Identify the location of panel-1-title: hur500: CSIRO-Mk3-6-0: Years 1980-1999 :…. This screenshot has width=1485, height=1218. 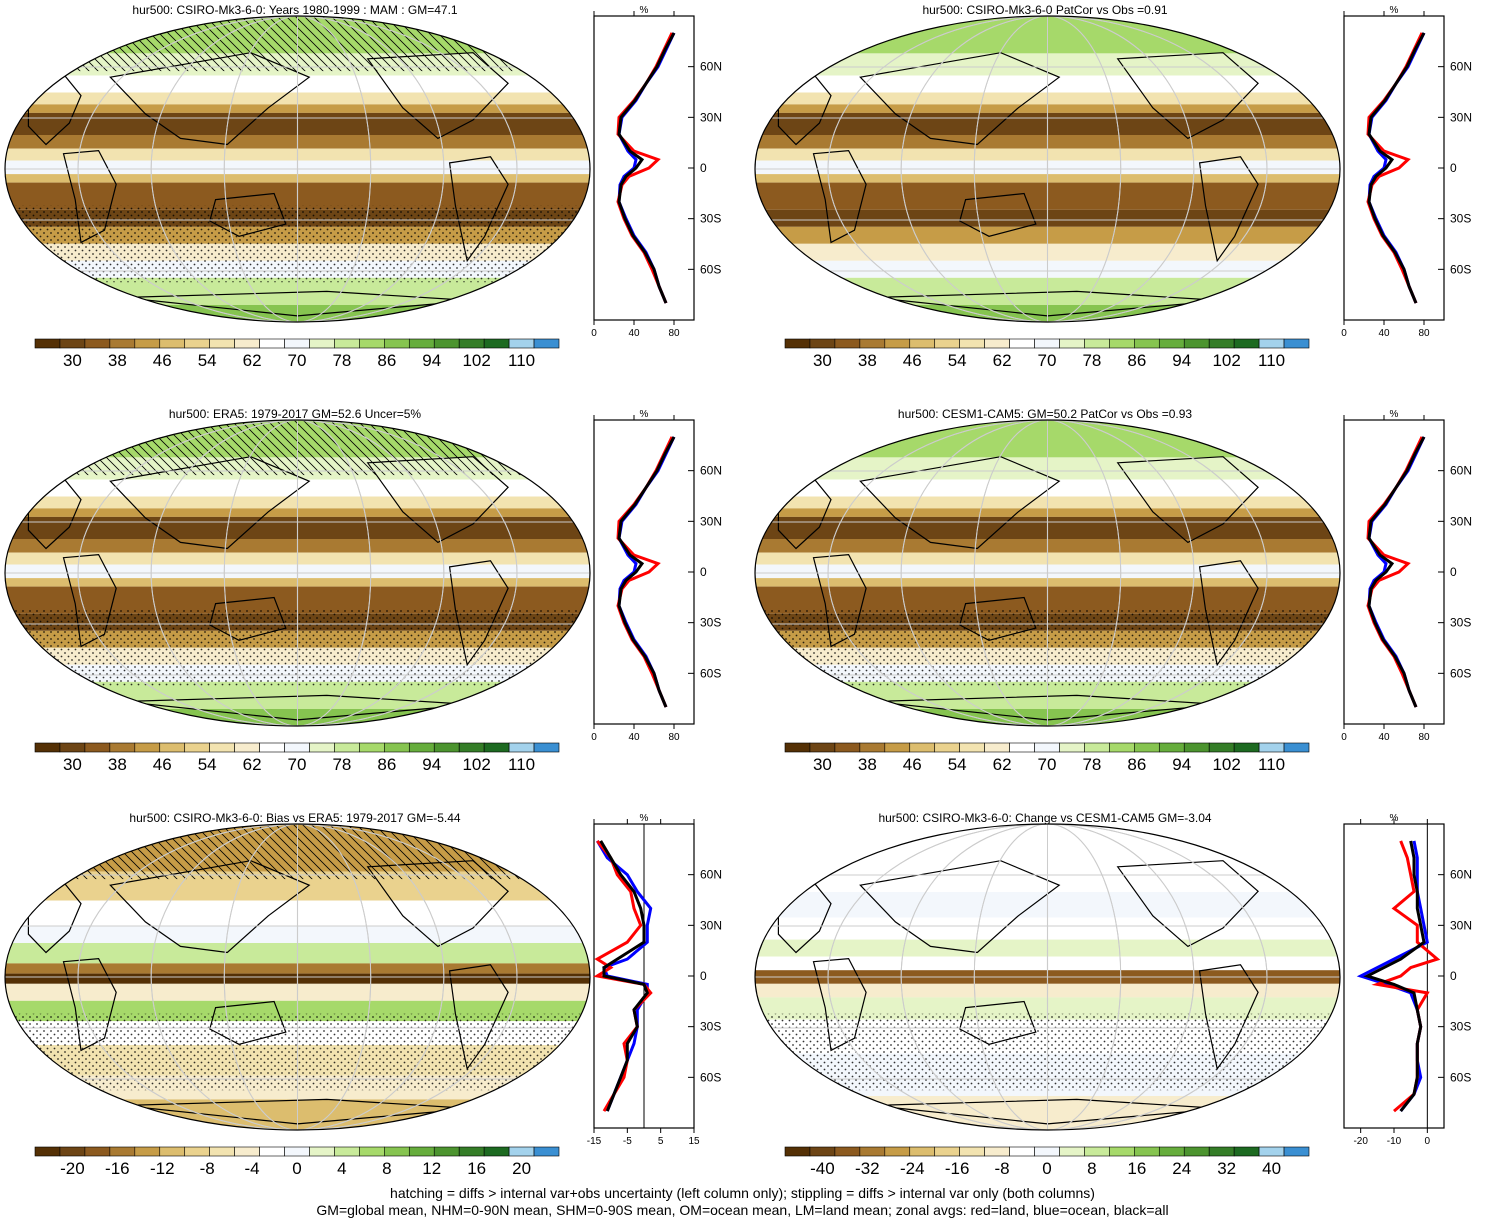
(295, 10).